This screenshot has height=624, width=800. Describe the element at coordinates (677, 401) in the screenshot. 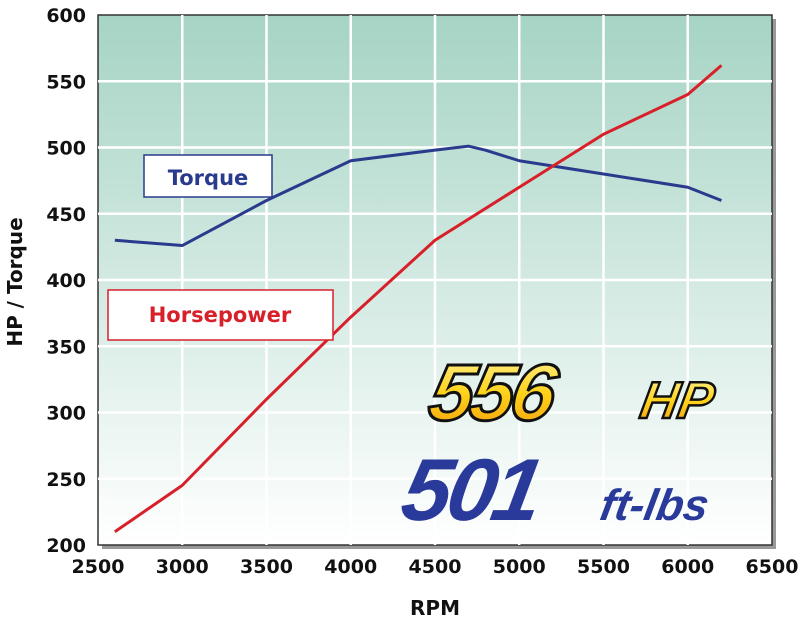

I see `hp-unit-annotation: HP` at that location.